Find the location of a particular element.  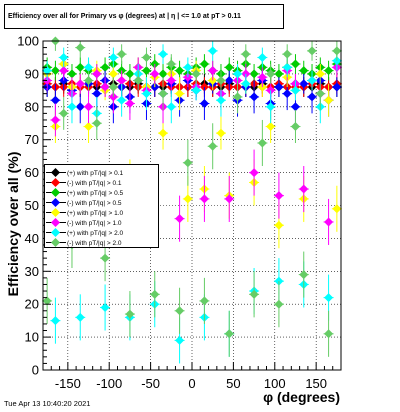

x-tick-label: 50 is located at coordinates (233, 383).